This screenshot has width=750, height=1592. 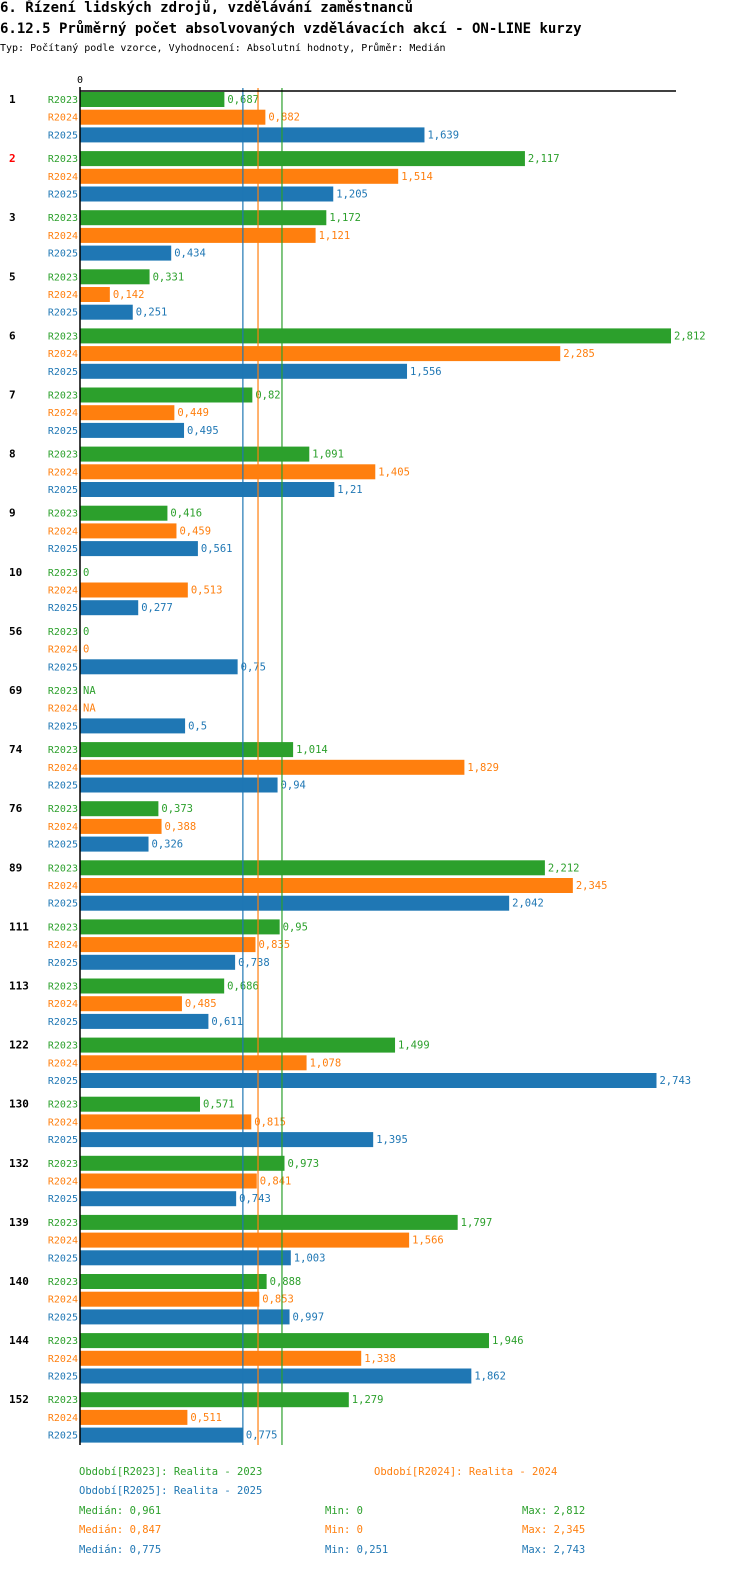 I want to click on series-label-9-R2023: R2023, so click(x=63, y=514).